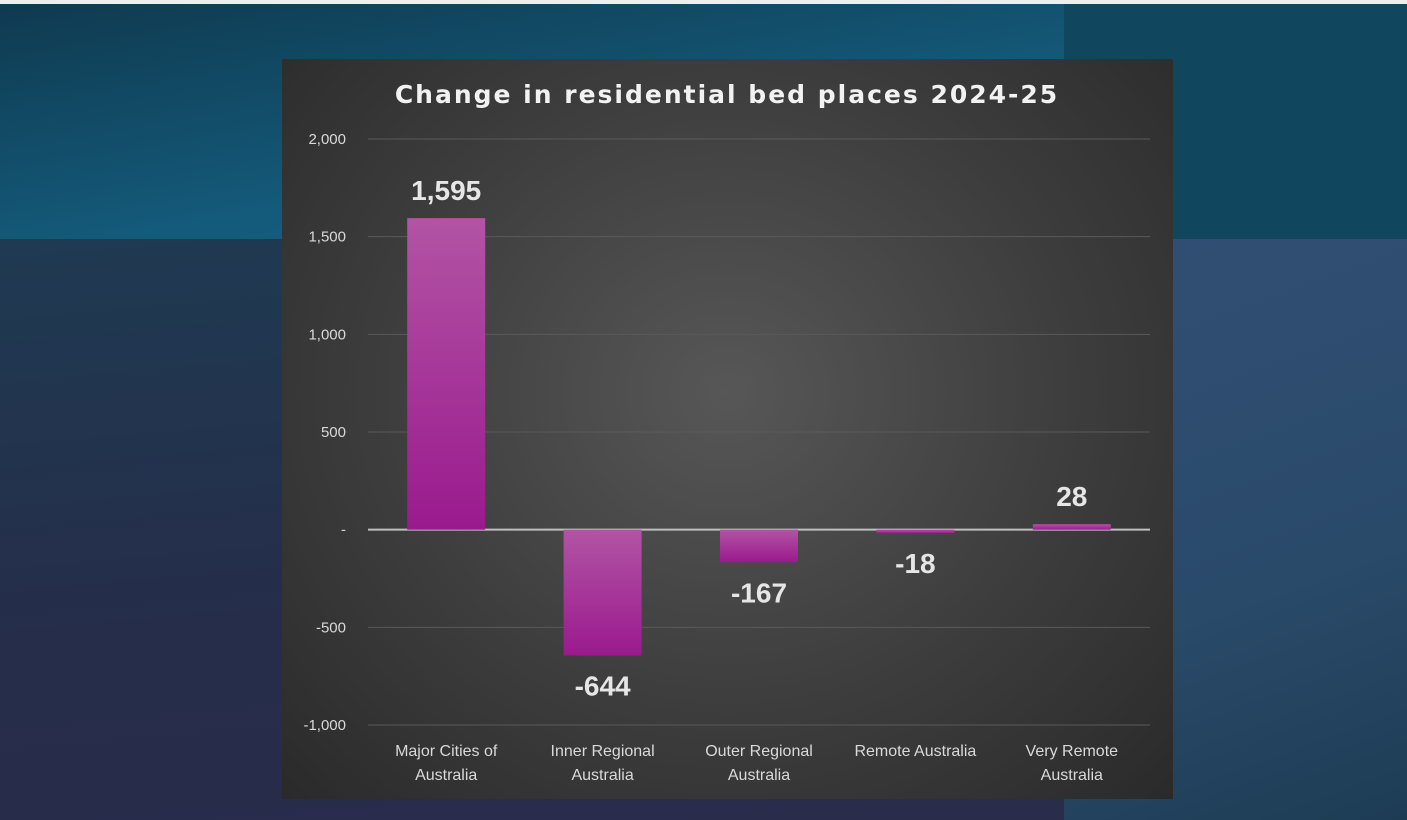 Image resolution: width=1407 pixels, height=820 pixels. Describe the element at coordinates (915, 563) in the screenshot. I see `data-label: -18` at that location.